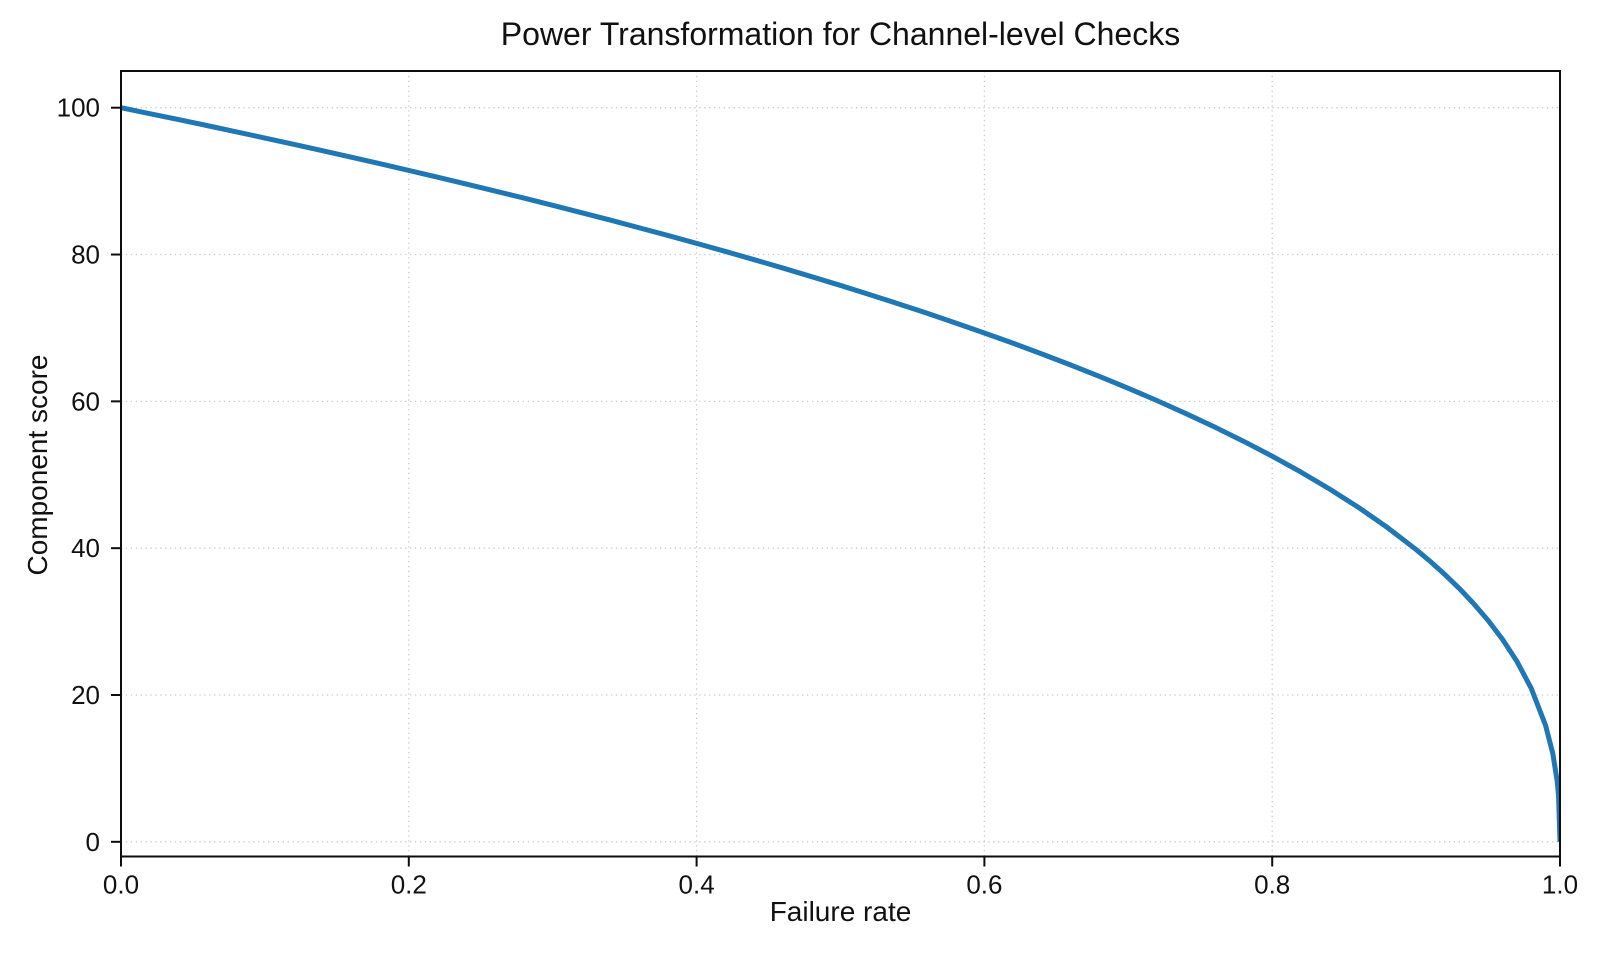 This screenshot has height=960, width=1600. I want to click on x-tick-label: 0.4, so click(697, 885).